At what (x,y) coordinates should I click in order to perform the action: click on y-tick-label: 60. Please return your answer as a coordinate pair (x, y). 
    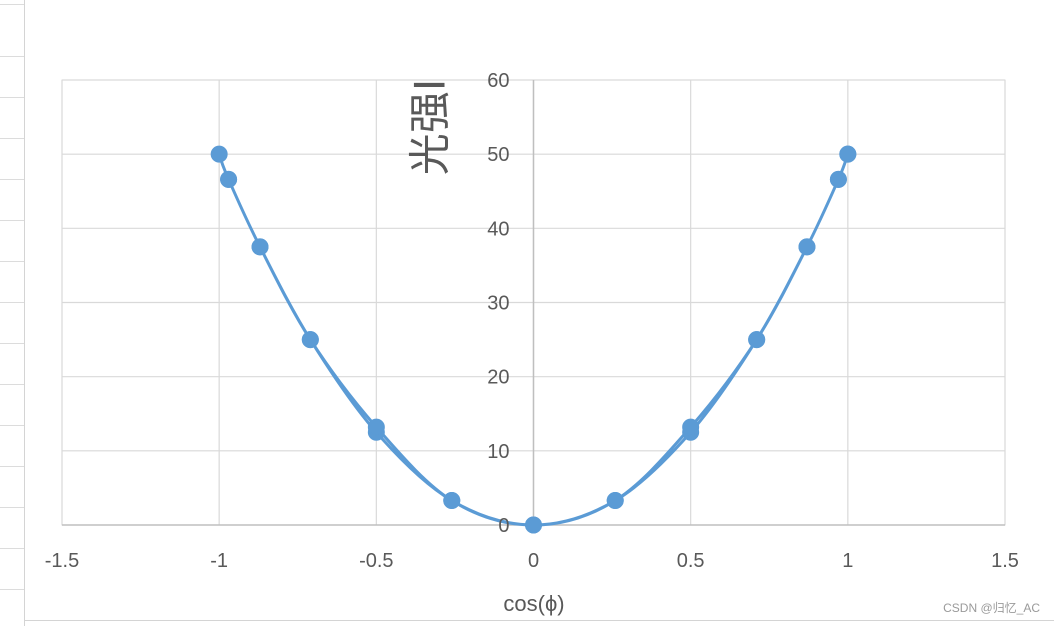
    Looking at the image, I should click on (498, 81).